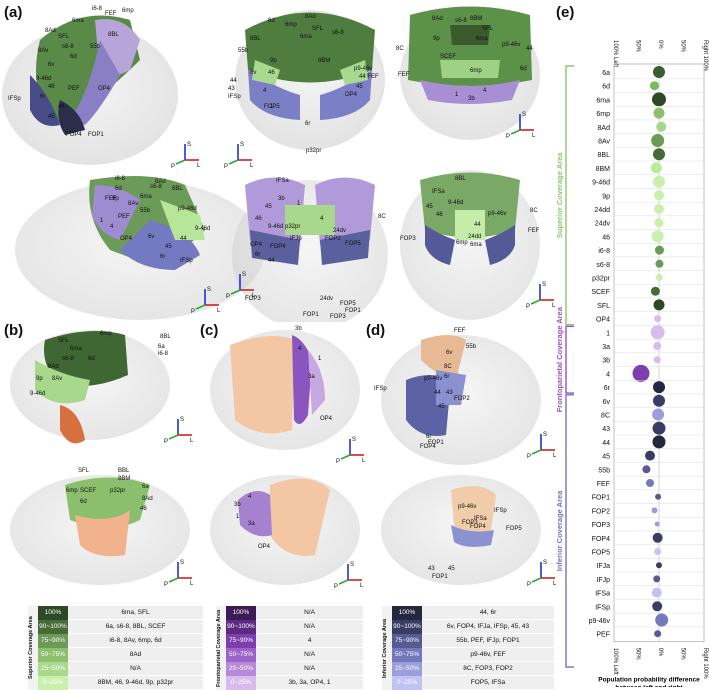  What do you see at coordinates (407, 683) in the screenshot?
I see `legend-swatch: 0~25%` at bounding box center [407, 683].